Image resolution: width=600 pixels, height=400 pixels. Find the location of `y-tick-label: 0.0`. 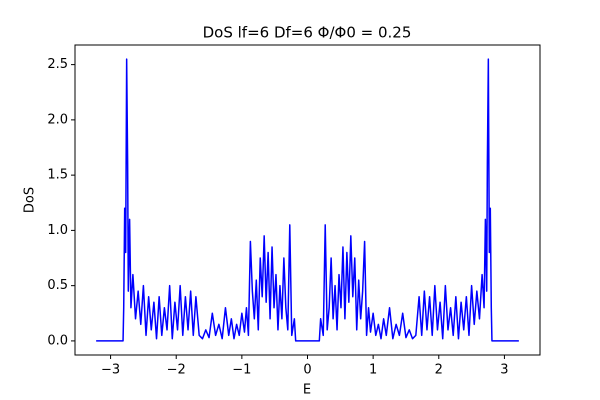

y-tick-label: 0.0 is located at coordinates (57, 340).